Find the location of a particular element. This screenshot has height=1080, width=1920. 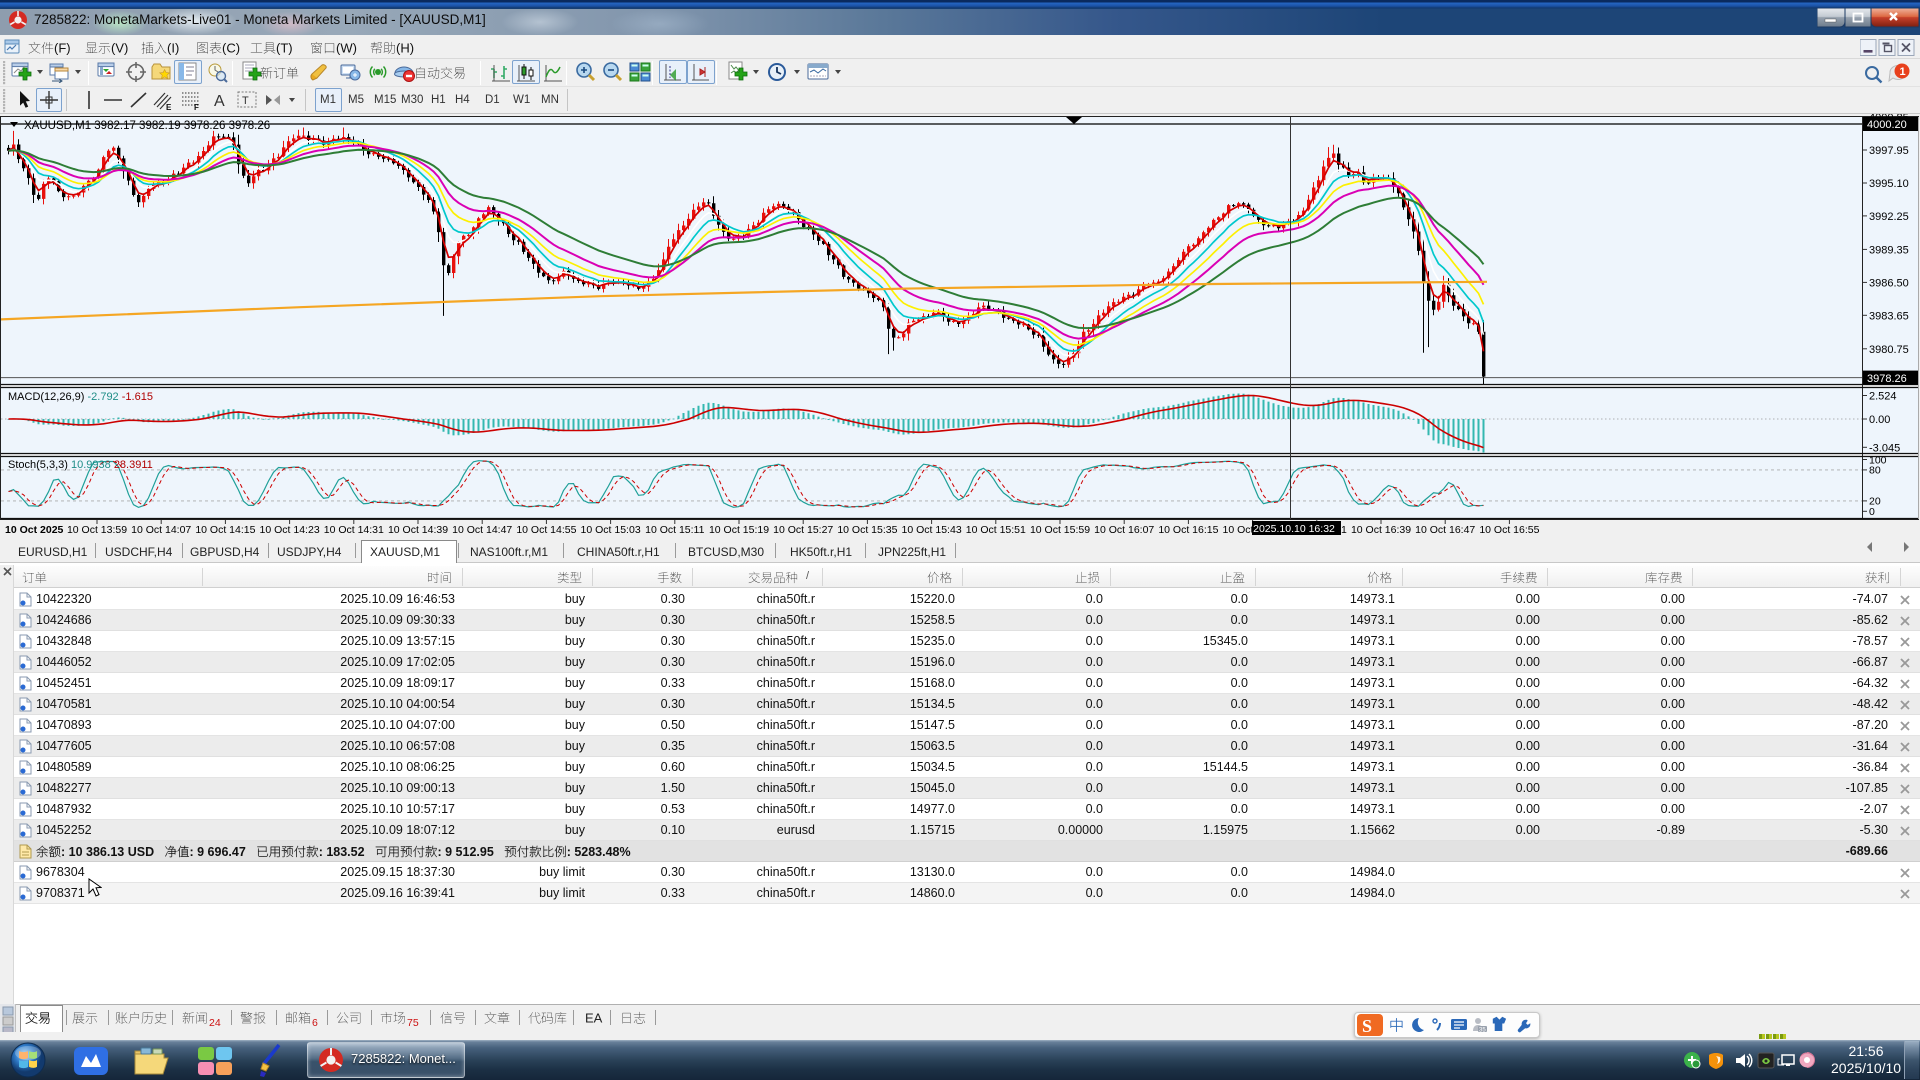

svg-text: 10 Oct 16:39 is located at coordinates (1381, 530).